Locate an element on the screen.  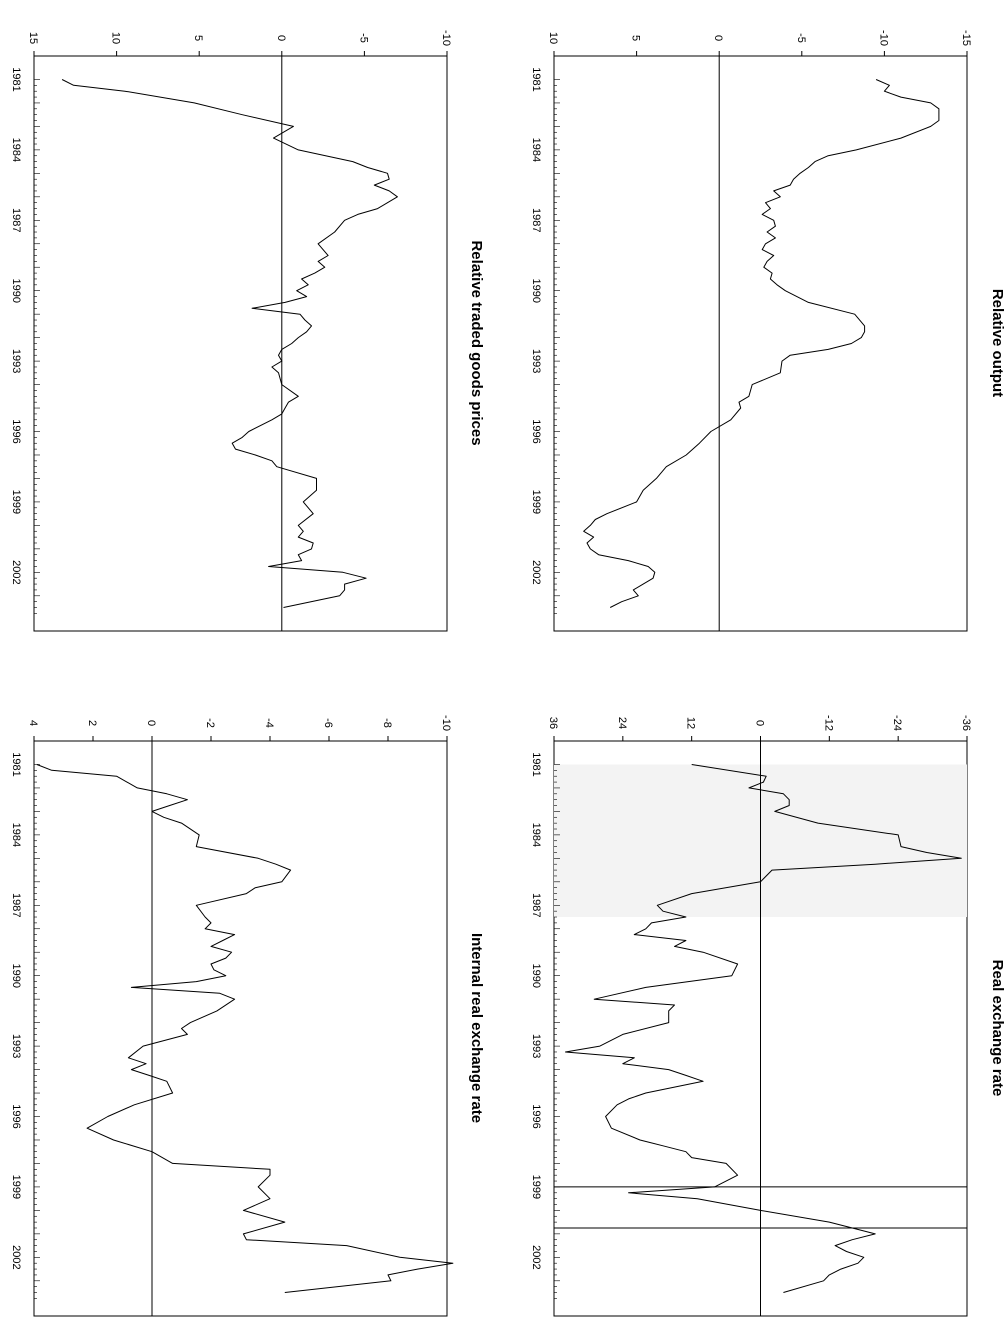
chart-title: Relative traded goods prices is located at coordinates (476, 342).